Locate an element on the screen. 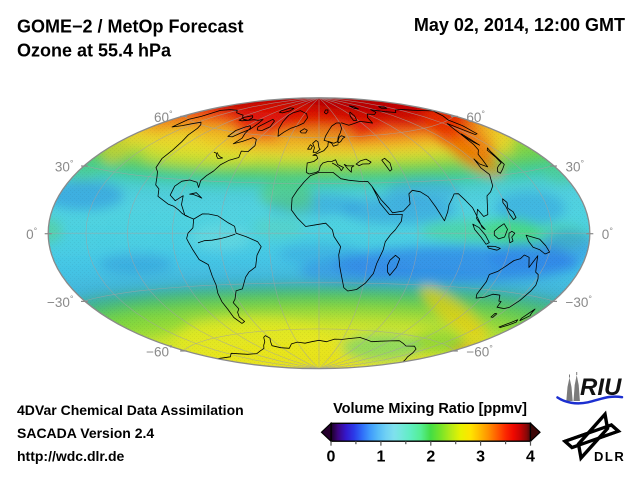 This screenshot has width=640, height=480. svg-text: Volume Mixing Ratio [ppmv] is located at coordinates (430, 409).